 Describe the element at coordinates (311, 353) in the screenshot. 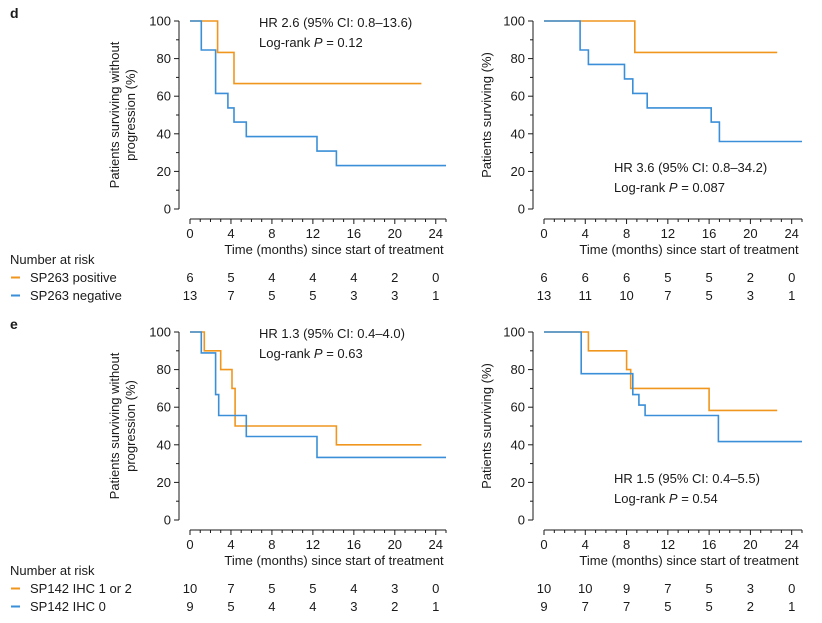

I see `log-rank-p-label: Log-rank P = 0.63` at that location.